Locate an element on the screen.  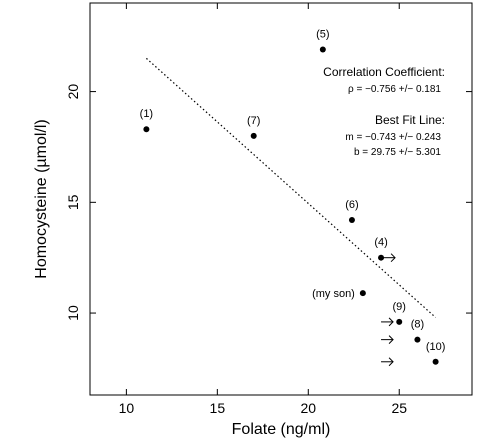
point-label: (7) is located at coordinates (253, 121).